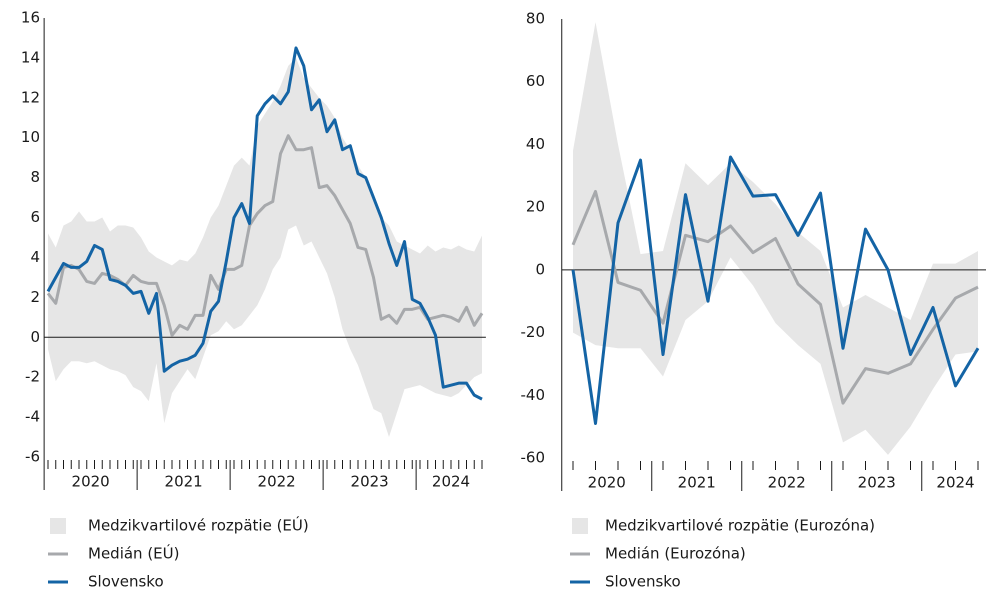 This screenshot has width=986, height=589. Describe the element at coordinates (533, 332) in the screenshot. I see `y-tick-label: -20` at that location.